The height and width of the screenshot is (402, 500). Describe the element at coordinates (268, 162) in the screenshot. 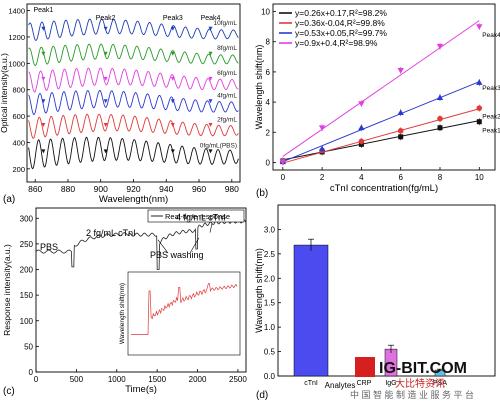

I see `y-tick-label-b: 0` at that location.